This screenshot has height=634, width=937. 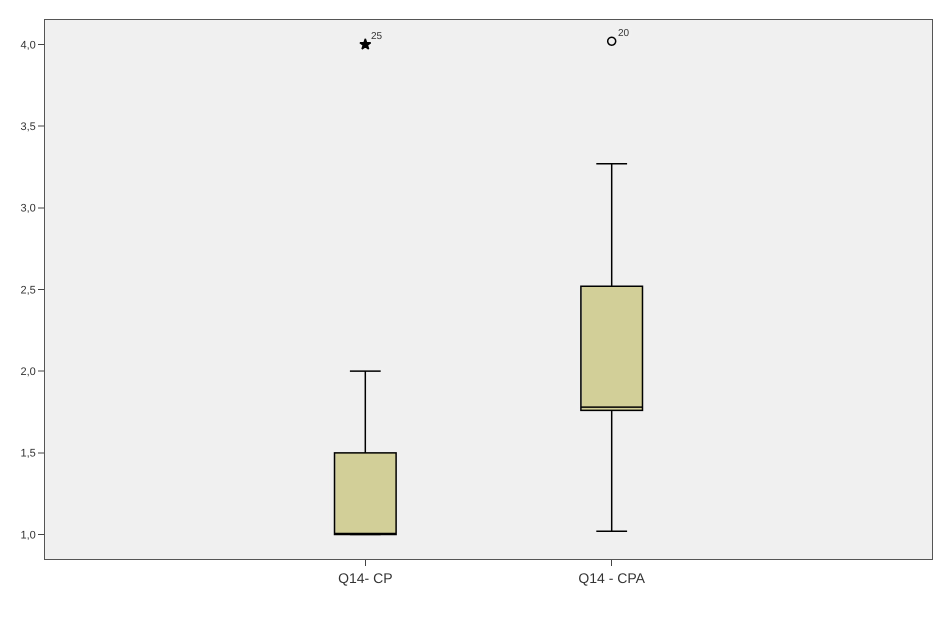 What do you see at coordinates (28, 535) in the screenshot?
I see `y-tick-label: 1,0` at bounding box center [28, 535].